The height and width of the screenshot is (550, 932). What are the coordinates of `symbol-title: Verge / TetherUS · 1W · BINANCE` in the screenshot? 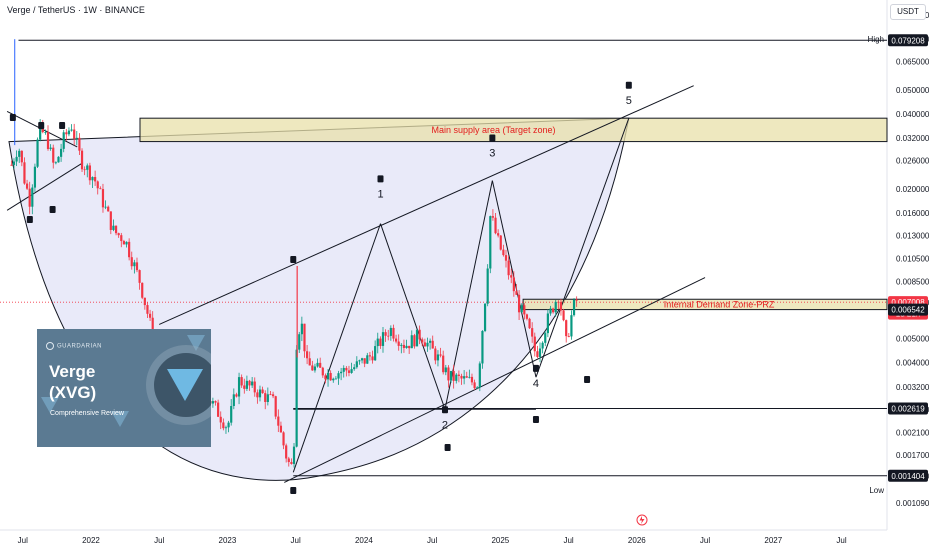 It's located at (76, 10).